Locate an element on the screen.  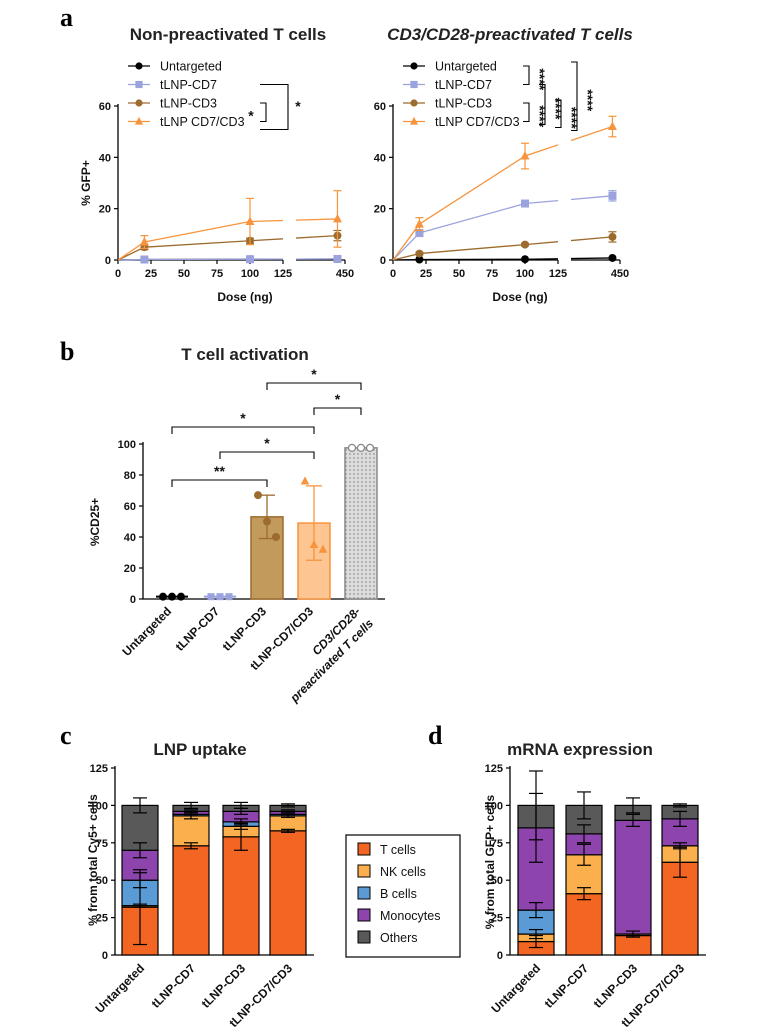
chart-a2-ytick-2: 40 is located at coordinates (380, 158).